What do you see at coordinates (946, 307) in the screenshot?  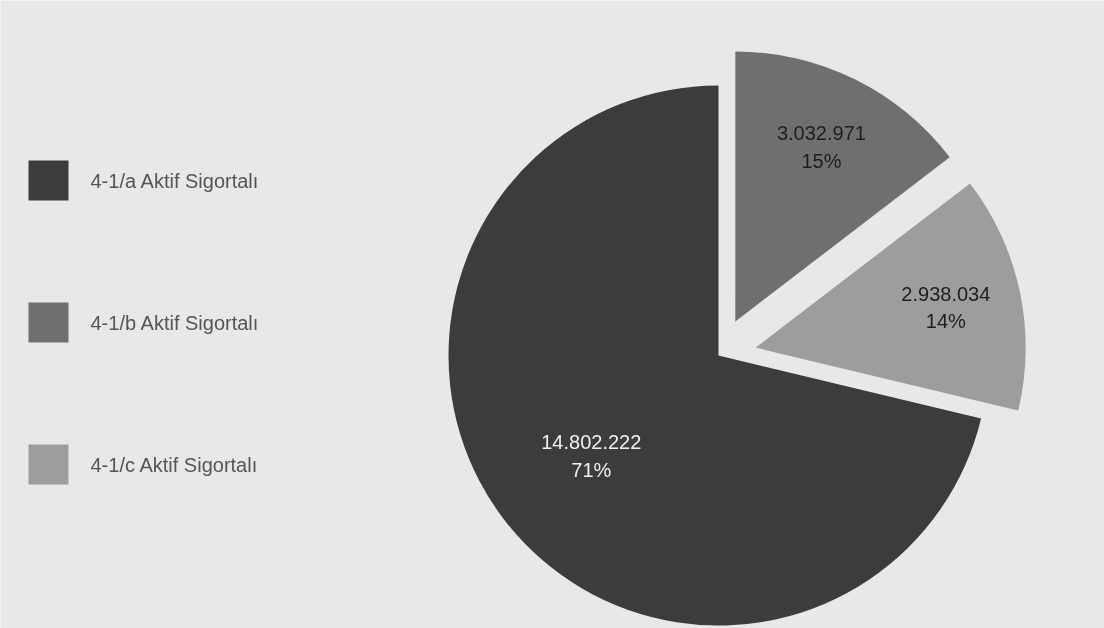 I see `data-label: 2.938.034 14%` at bounding box center [946, 307].